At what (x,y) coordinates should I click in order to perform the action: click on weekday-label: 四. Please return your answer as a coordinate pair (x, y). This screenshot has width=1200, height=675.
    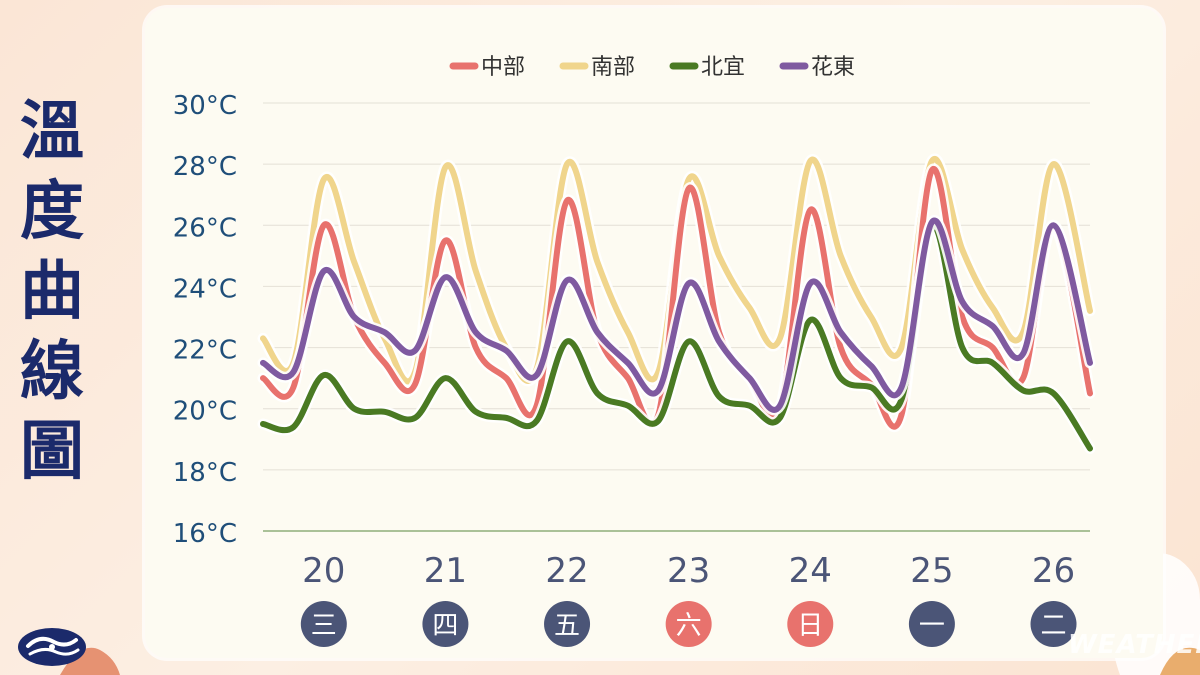
    Looking at the image, I should click on (445, 626).